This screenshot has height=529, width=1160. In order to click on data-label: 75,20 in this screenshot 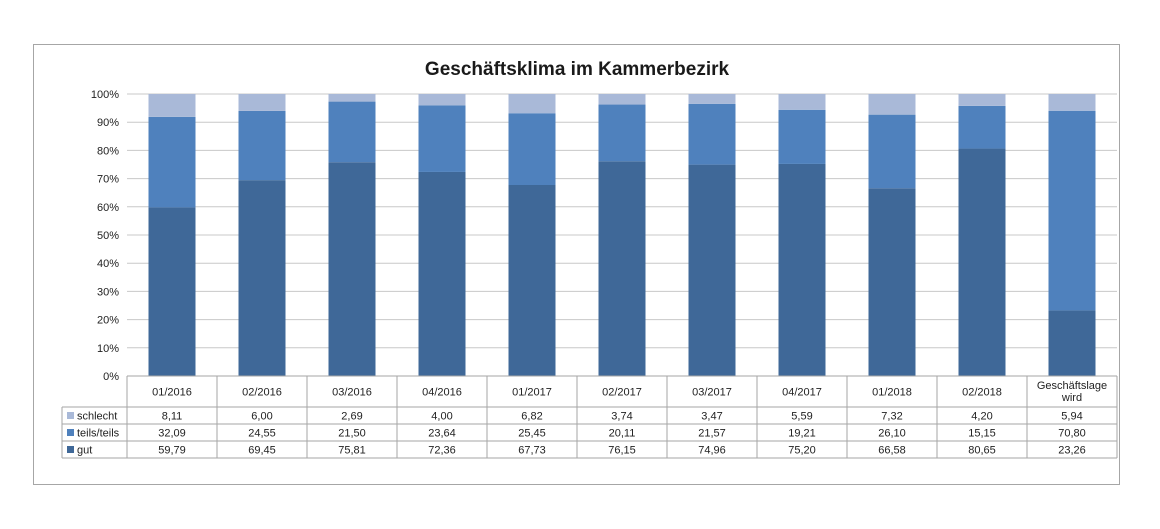, I will do `click(802, 451)`.